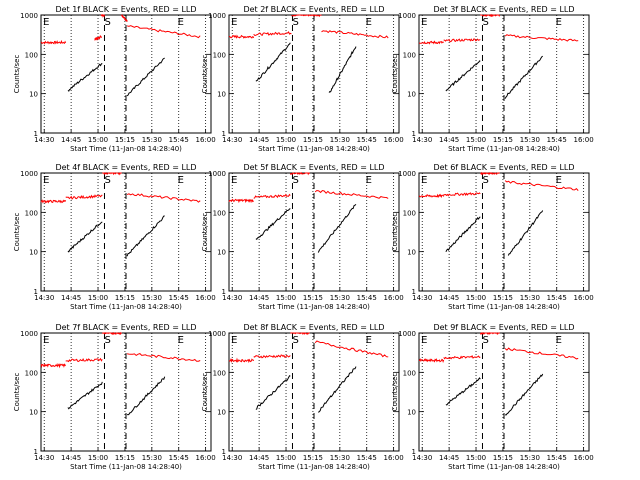 The height and width of the screenshot is (480, 640). Describe the element at coordinates (125, 9) in the screenshot. I see `plot-title: Det 1f BLACK = Events, RED = LLD` at that location.